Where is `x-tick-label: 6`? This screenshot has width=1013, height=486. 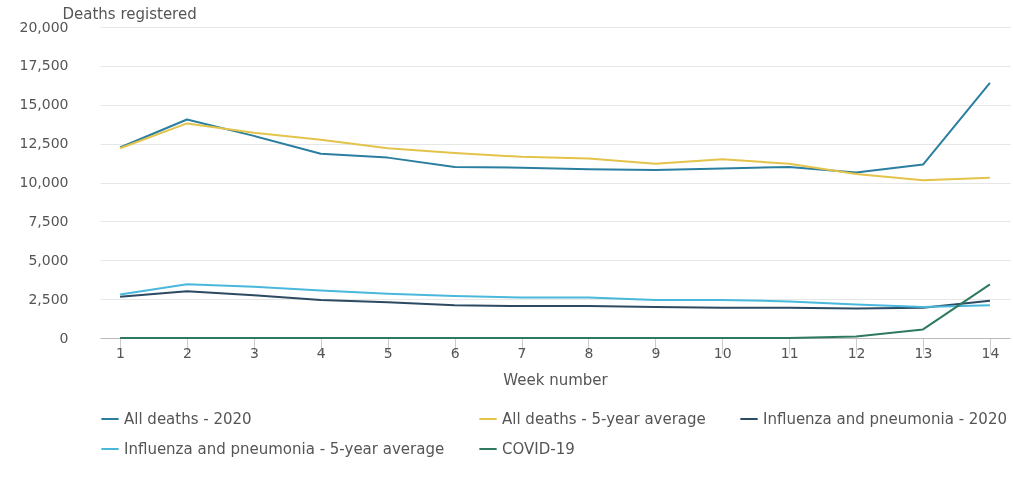
x-tick-label: 6 is located at coordinates (455, 352).